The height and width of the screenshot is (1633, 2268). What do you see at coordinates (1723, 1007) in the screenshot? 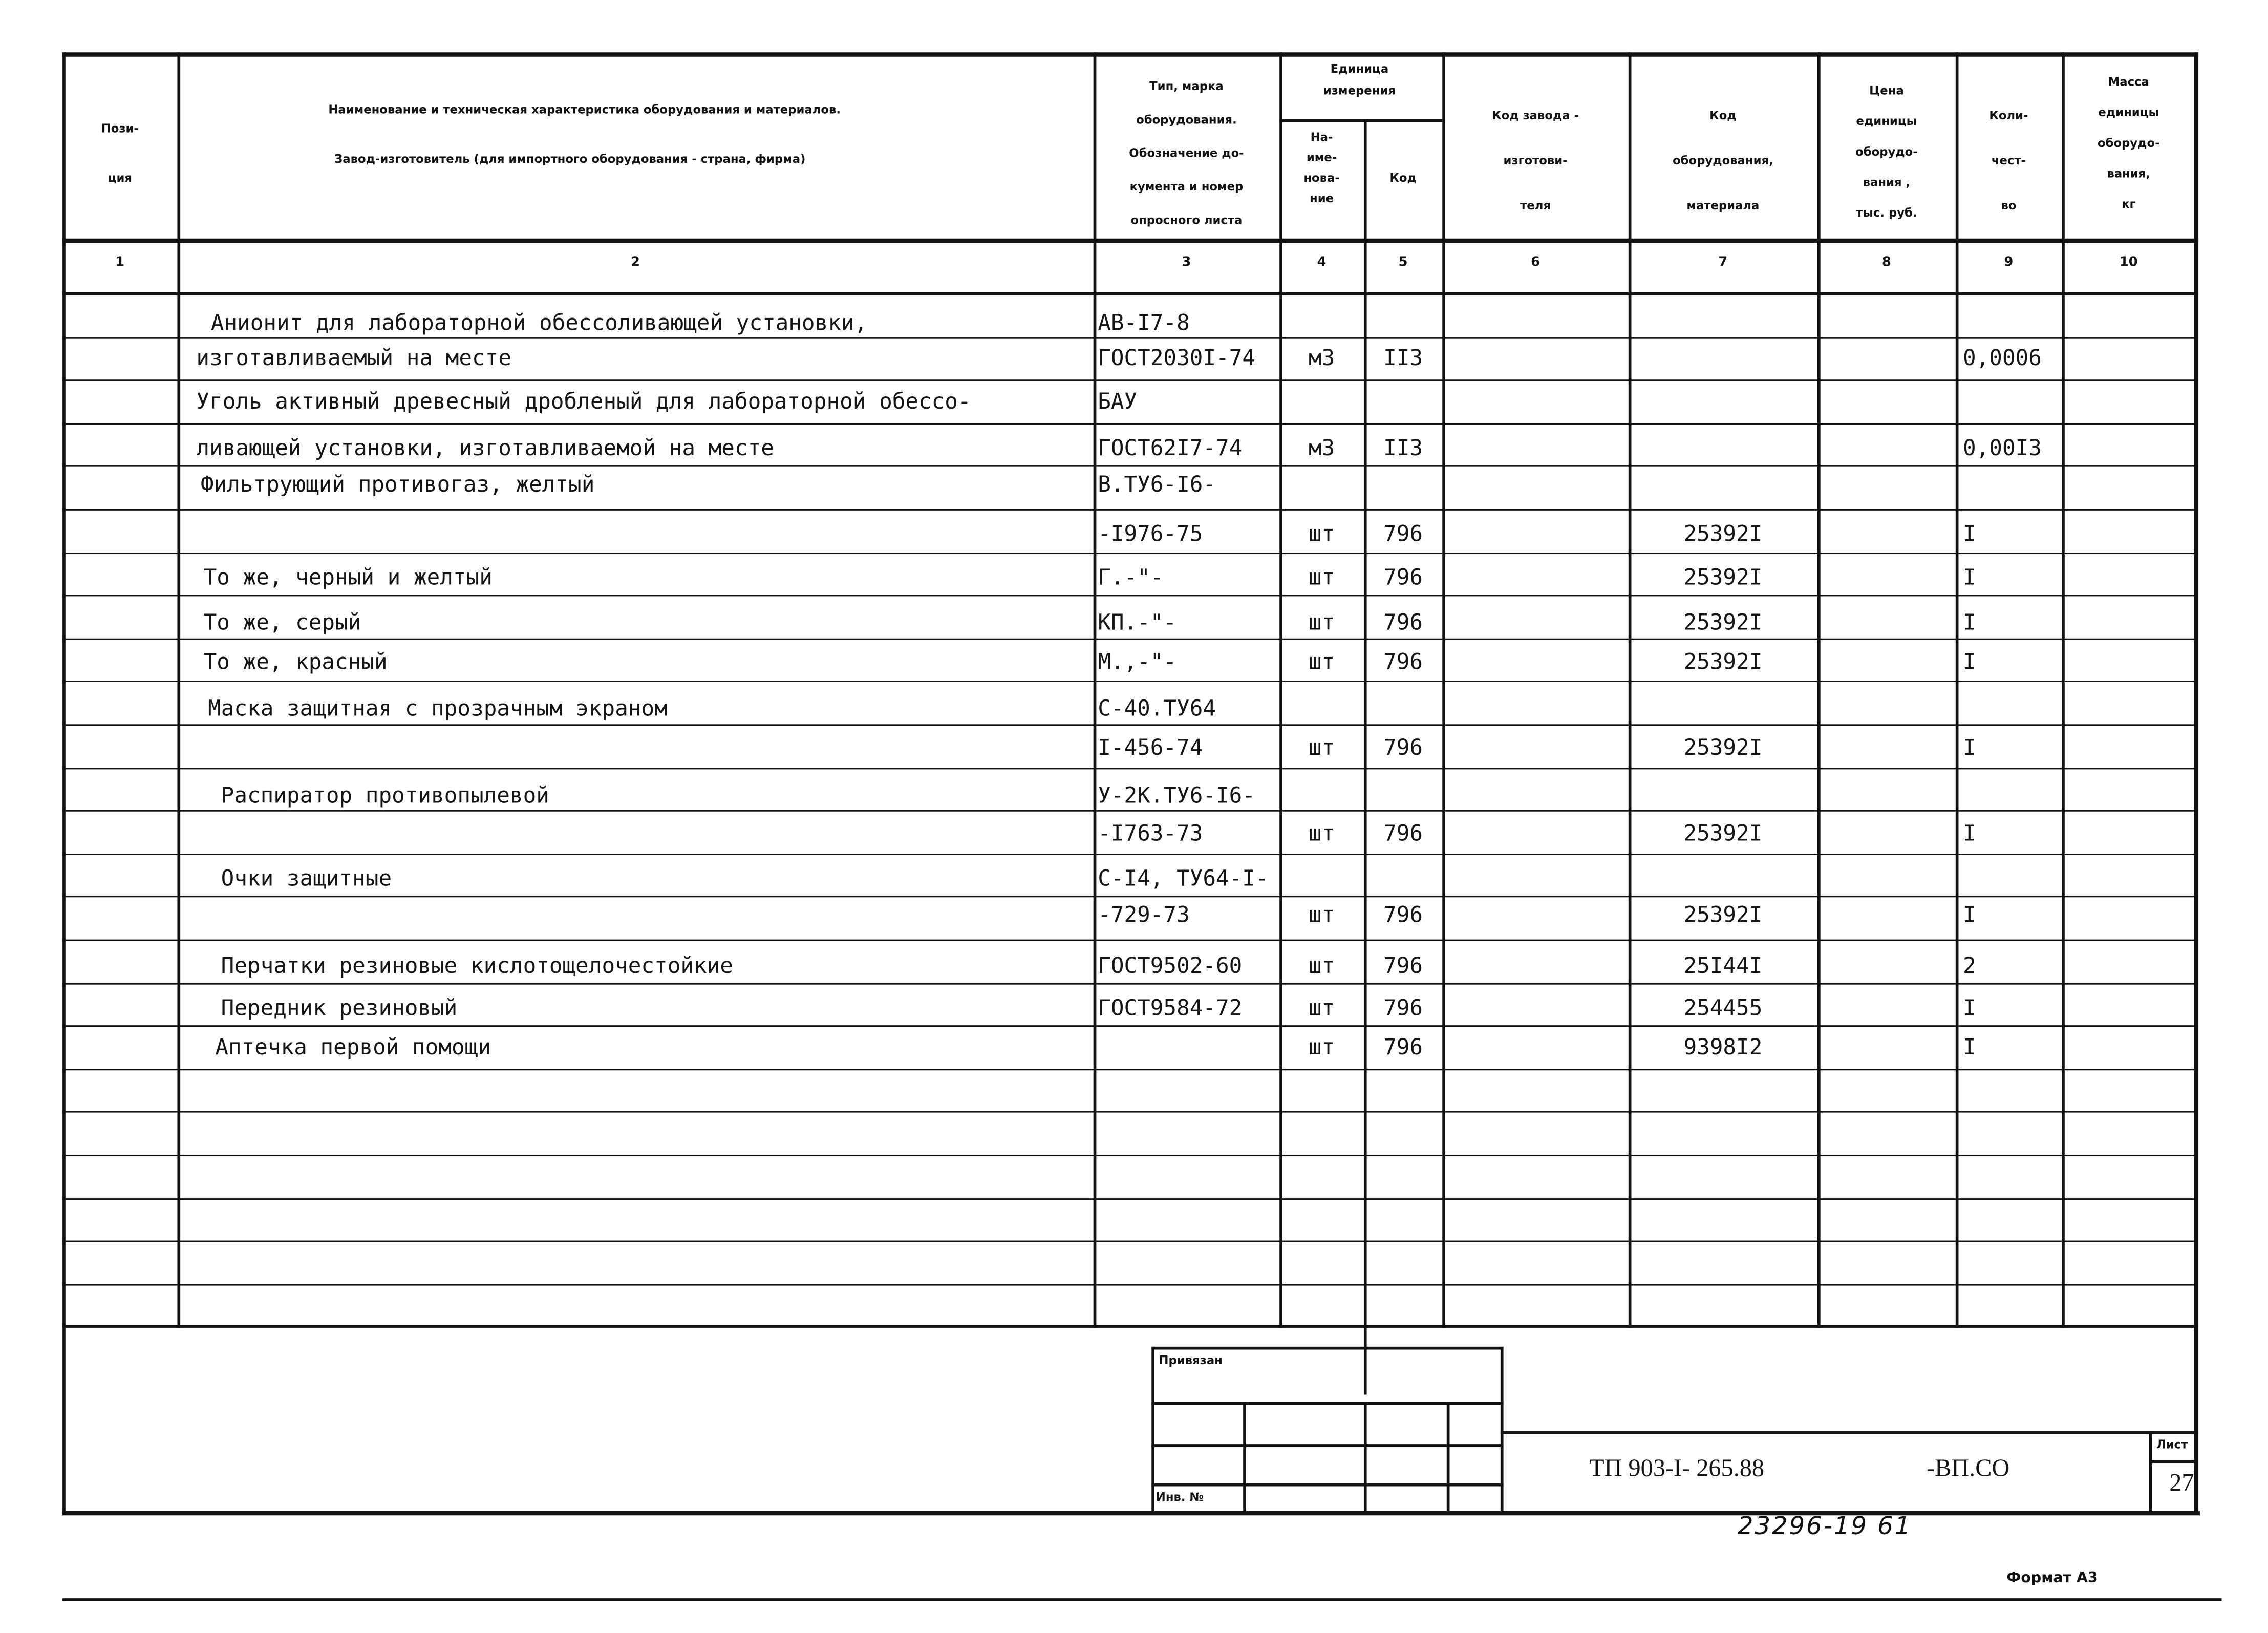
I see `item-equipment-code: 254455` at bounding box center [1723, 1007].